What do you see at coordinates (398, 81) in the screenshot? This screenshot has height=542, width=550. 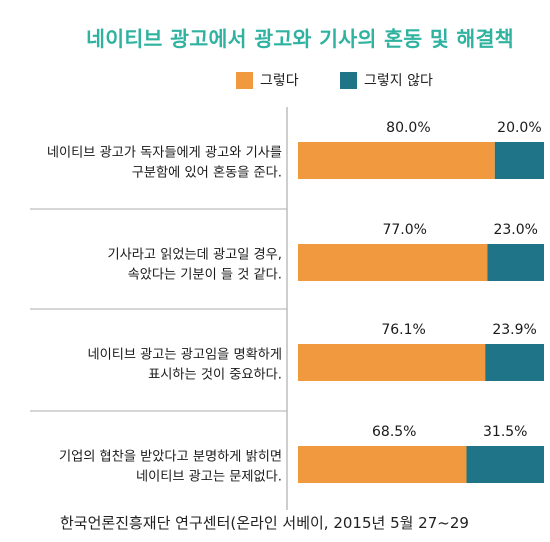 I see `legend-label-disagree: 그렇지 않다` at bounding box center [398, 81].